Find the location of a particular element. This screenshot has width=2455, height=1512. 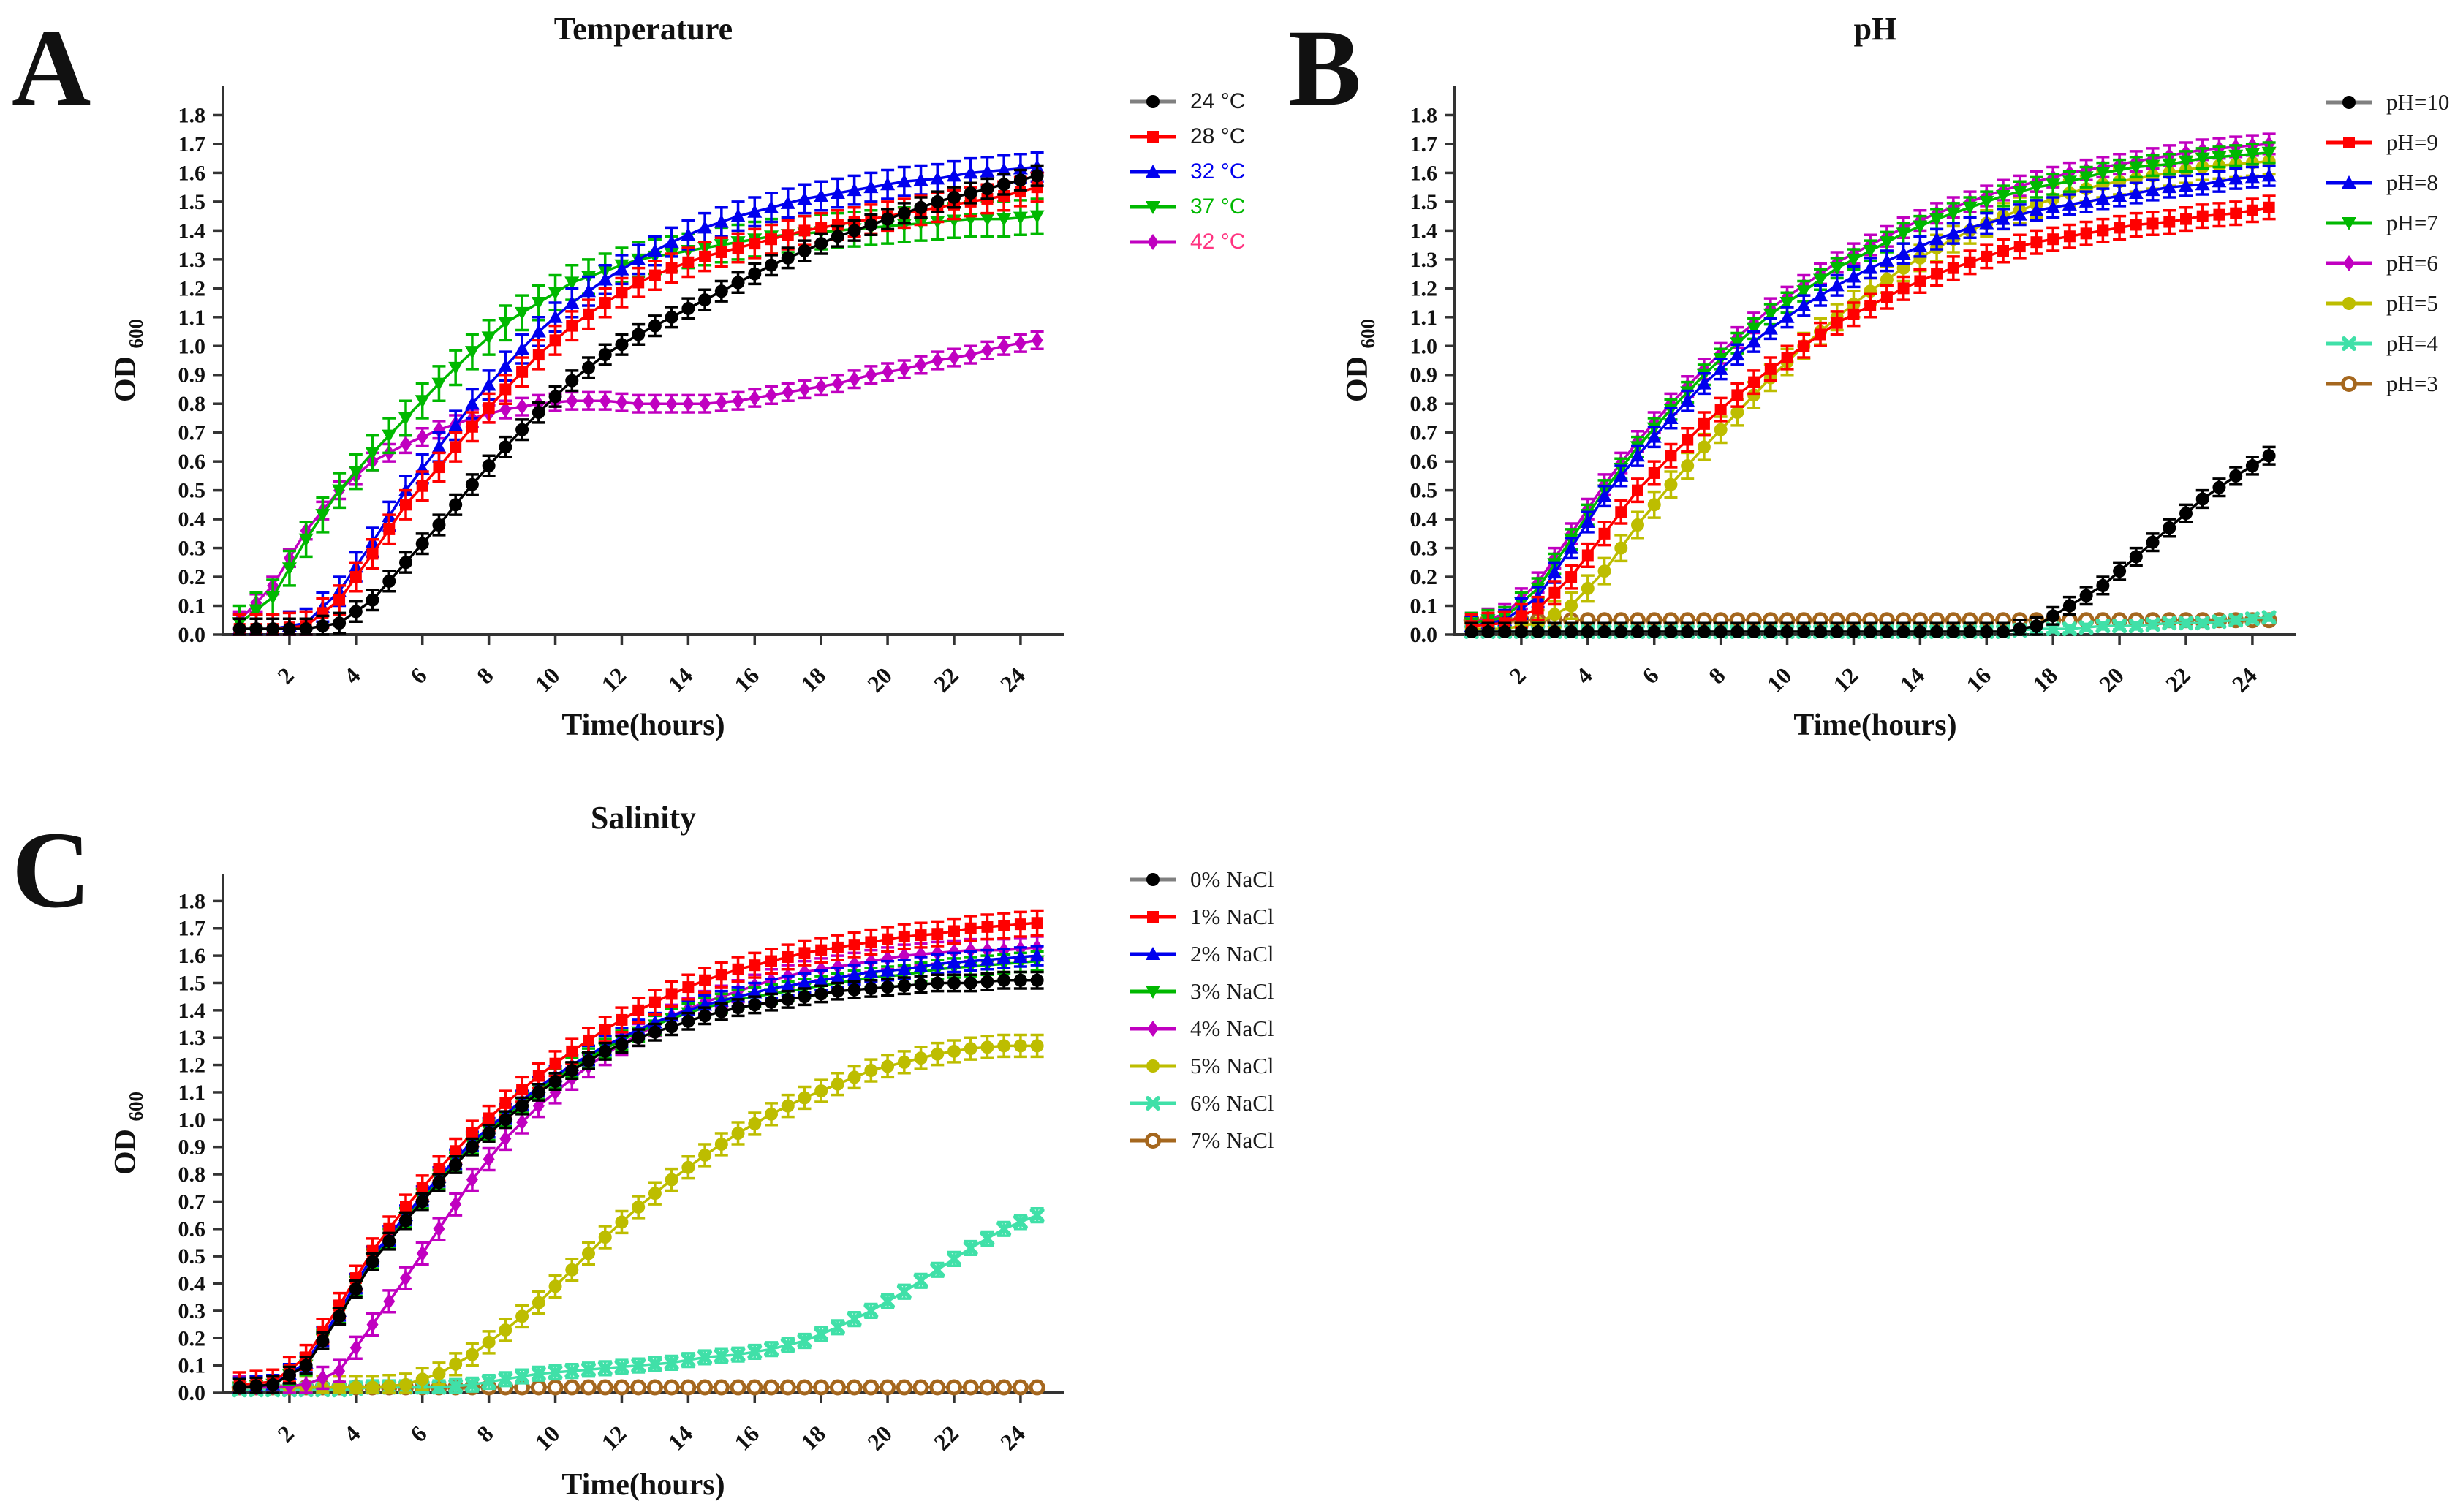

legend-item-pH=5: pH=5 is located at coordinates (2386, 303).